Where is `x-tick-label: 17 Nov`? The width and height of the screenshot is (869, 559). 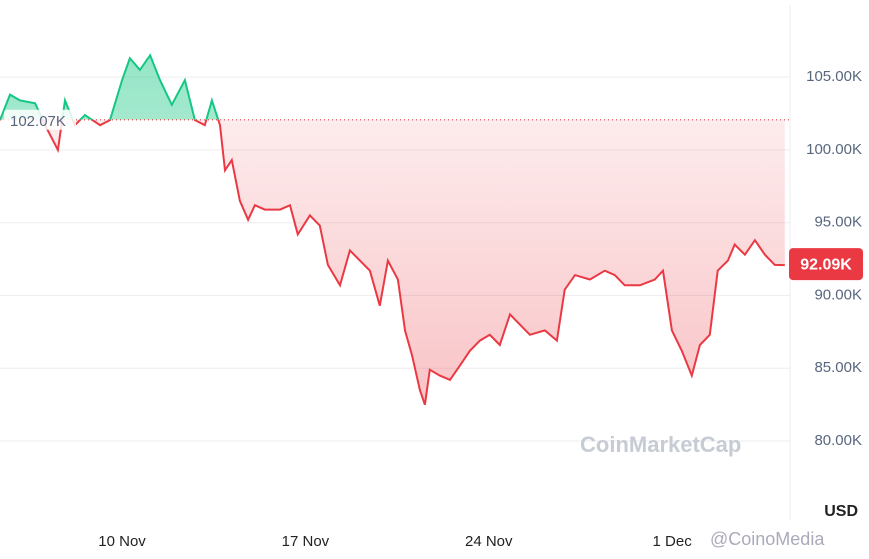
x-tick-label: 17 Nov is located at coordinates (306, 541).